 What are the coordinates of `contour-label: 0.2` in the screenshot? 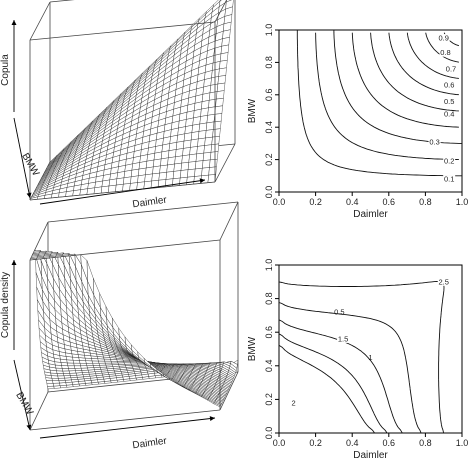 It's located at (449, 161).